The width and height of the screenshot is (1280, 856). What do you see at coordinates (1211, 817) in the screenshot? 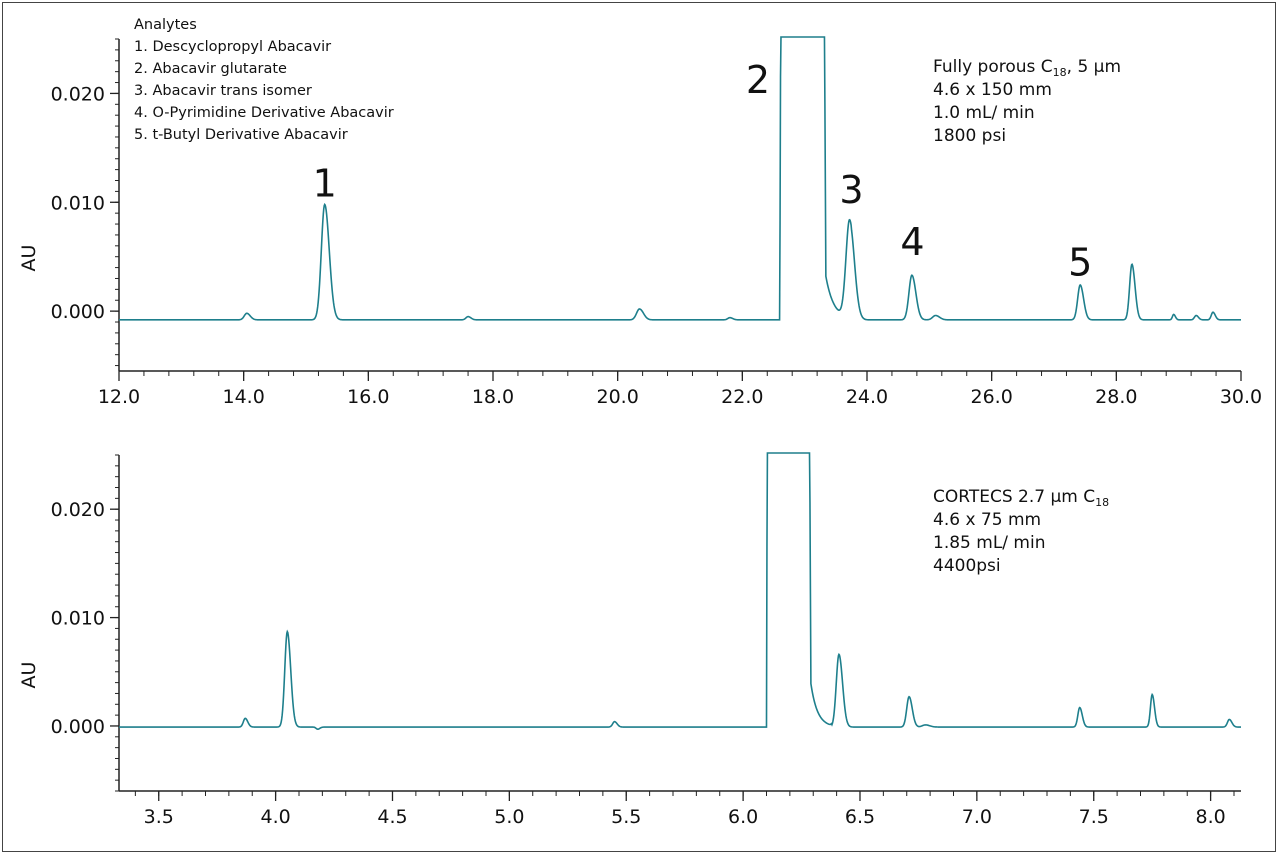
I see `bottom-x-tick-label: 8.0` at bounding box center [1211, 817].